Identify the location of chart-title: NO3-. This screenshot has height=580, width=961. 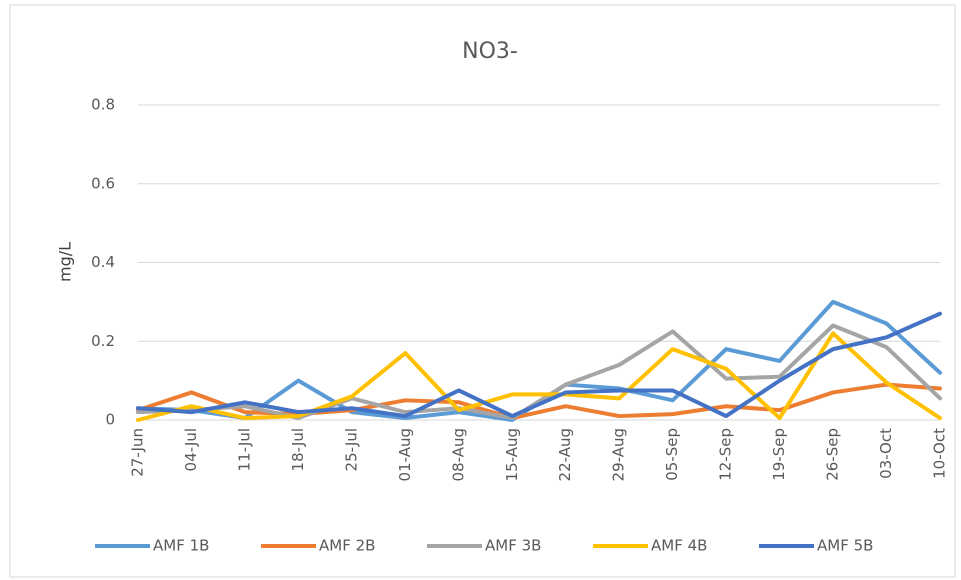
(490, 51).